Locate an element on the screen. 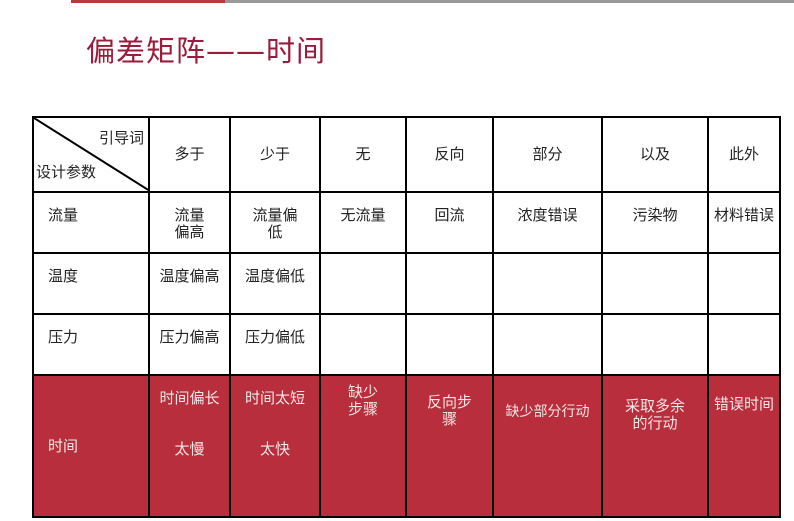  table-cell: 压力偏低 is located at coordinates (275, 344).